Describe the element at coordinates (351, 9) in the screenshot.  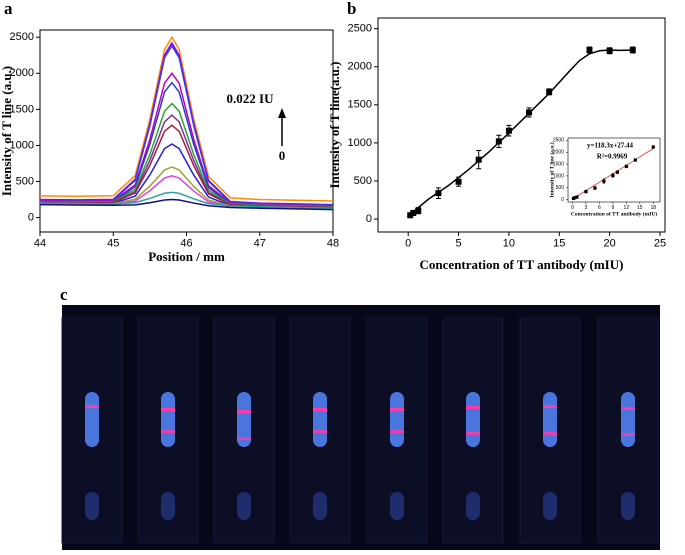
I see `panel-label: b` at that location.